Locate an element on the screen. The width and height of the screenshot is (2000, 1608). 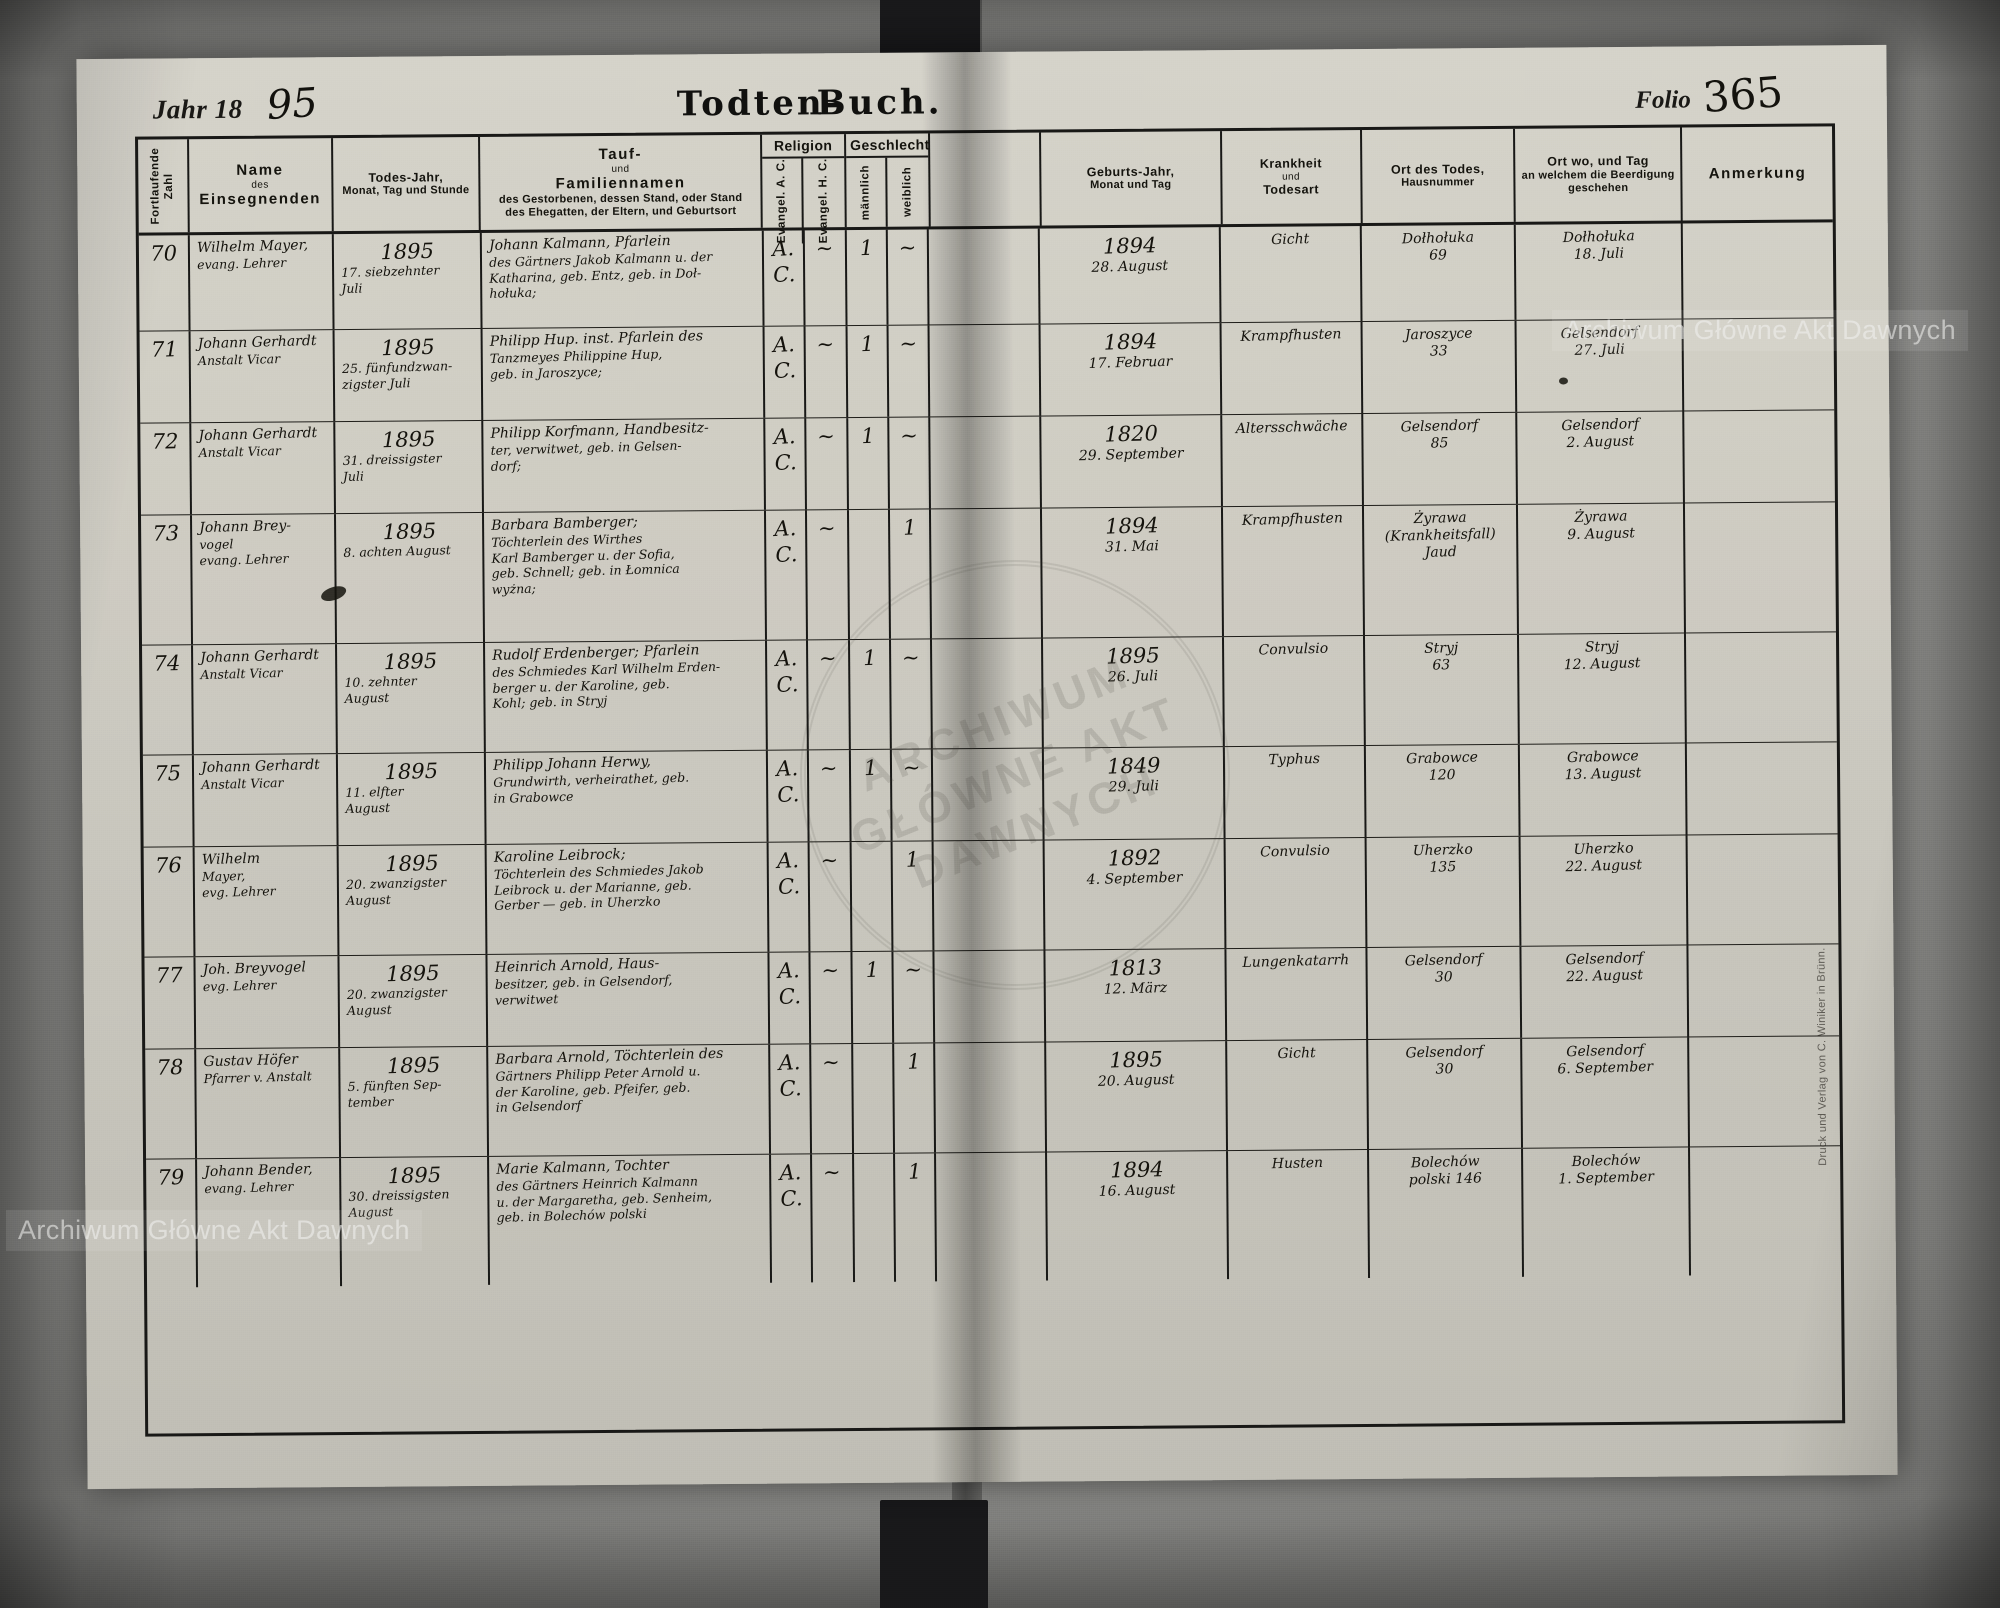
year-label: Jahr 18 is located at coordinates (197, 109).